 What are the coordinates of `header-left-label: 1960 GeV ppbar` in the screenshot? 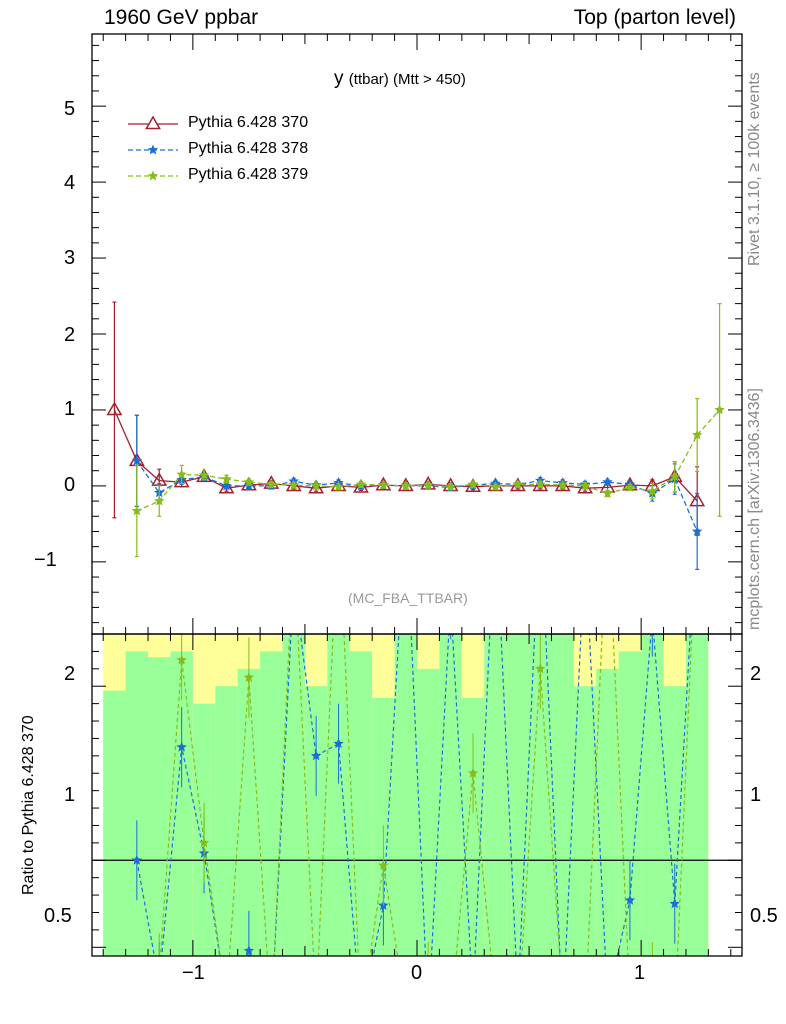 It's located at (181, 17).